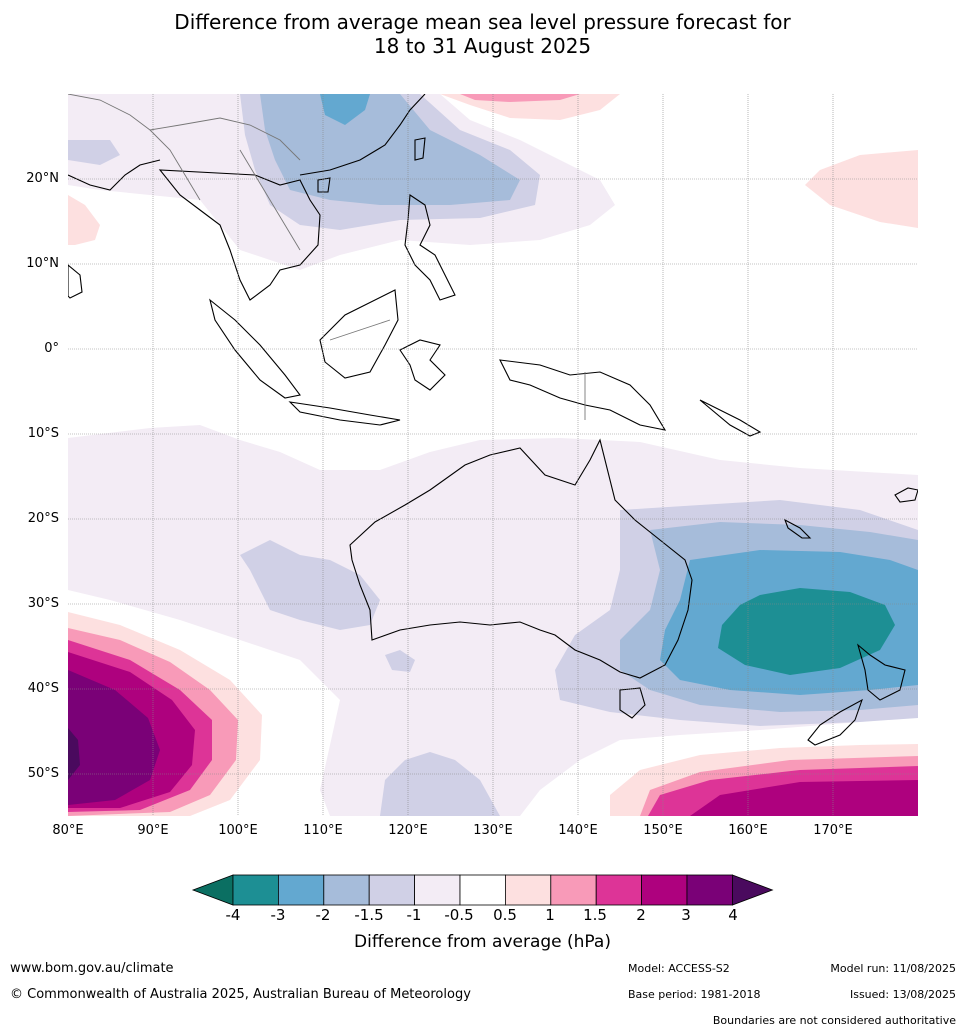 This screenshot has width=965, height=1035. I want to click on lon-label-100e: 100°E, so click(238, 830).